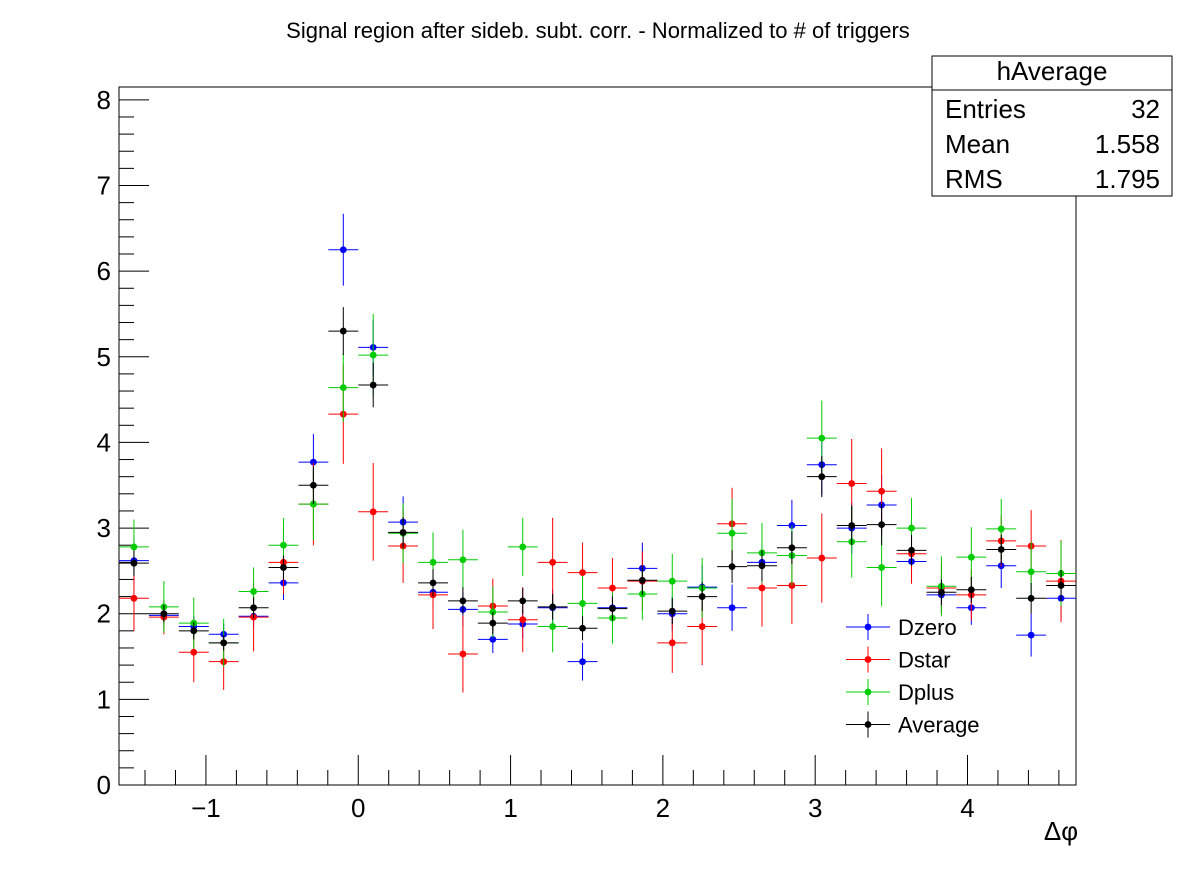  What do you see at coordinates (939, 725) in the screenshot?
I see `legend-label: Average` at bounding box center [939, 725].